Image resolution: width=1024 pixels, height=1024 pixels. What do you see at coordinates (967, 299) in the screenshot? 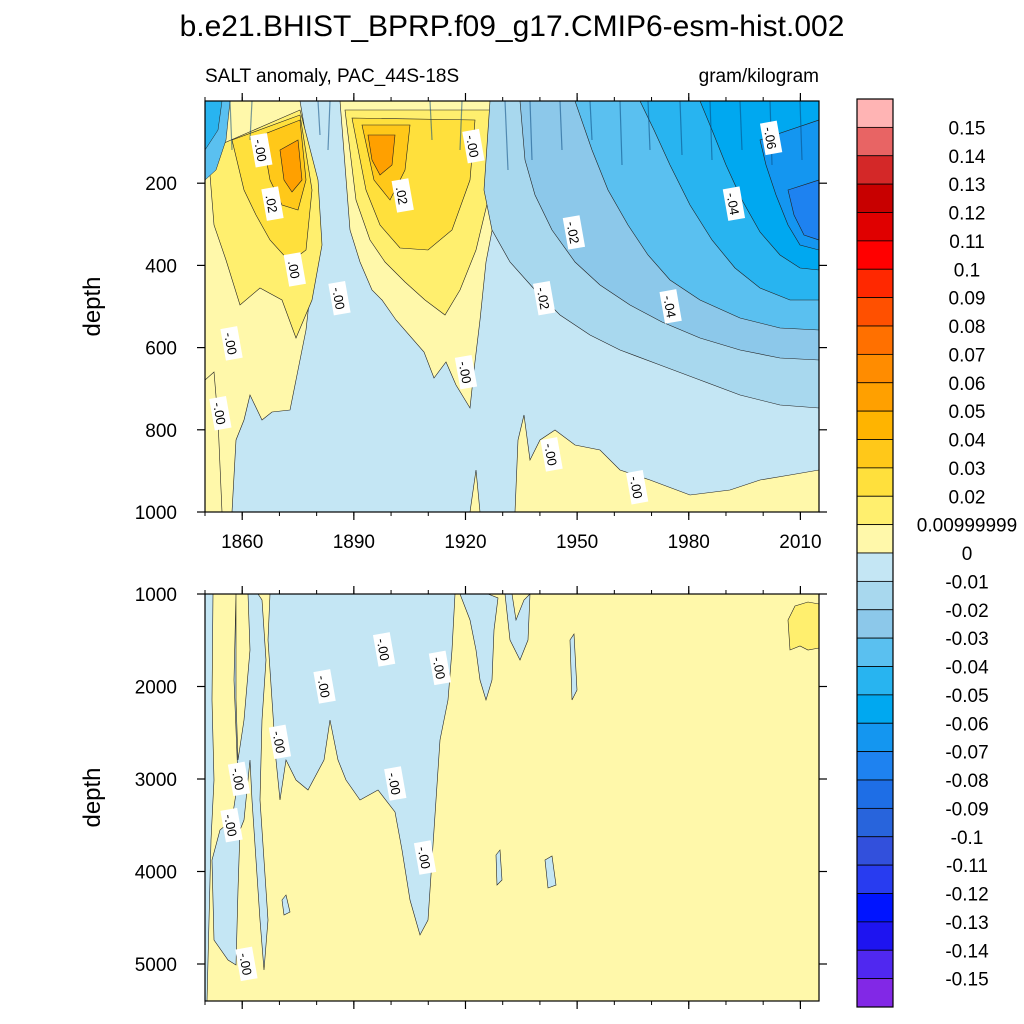
I see `colorbar-level-label: 0.09` at bounding box center [967, 299].